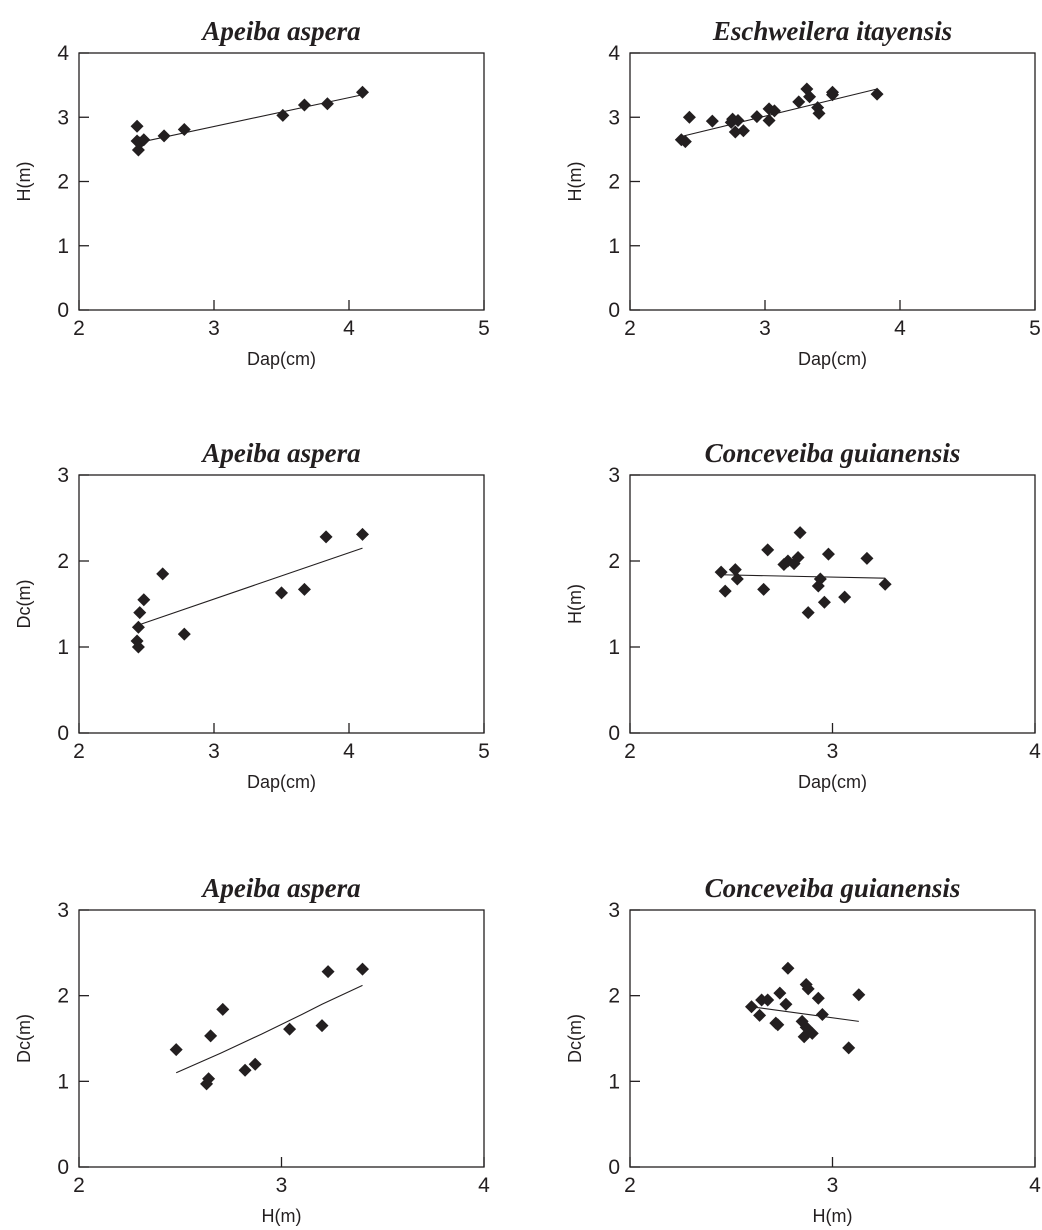  What do you see at coordinates (833, 1216) in the screenshot?
I see `x-axis-label: H(m)` at bounding box center [833, 1216].